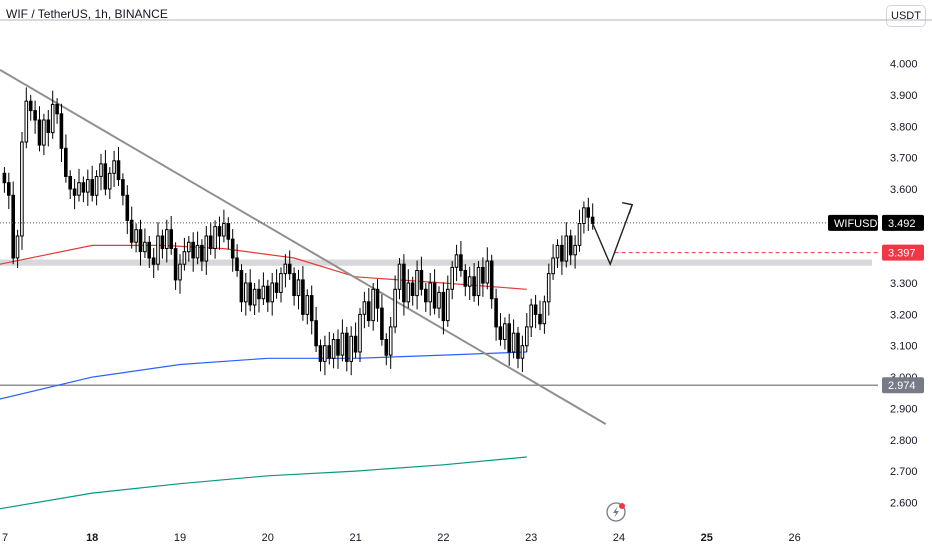  Describe the element at coordinates (612, 235) in the screenshot. I see `projection-path` at that location.